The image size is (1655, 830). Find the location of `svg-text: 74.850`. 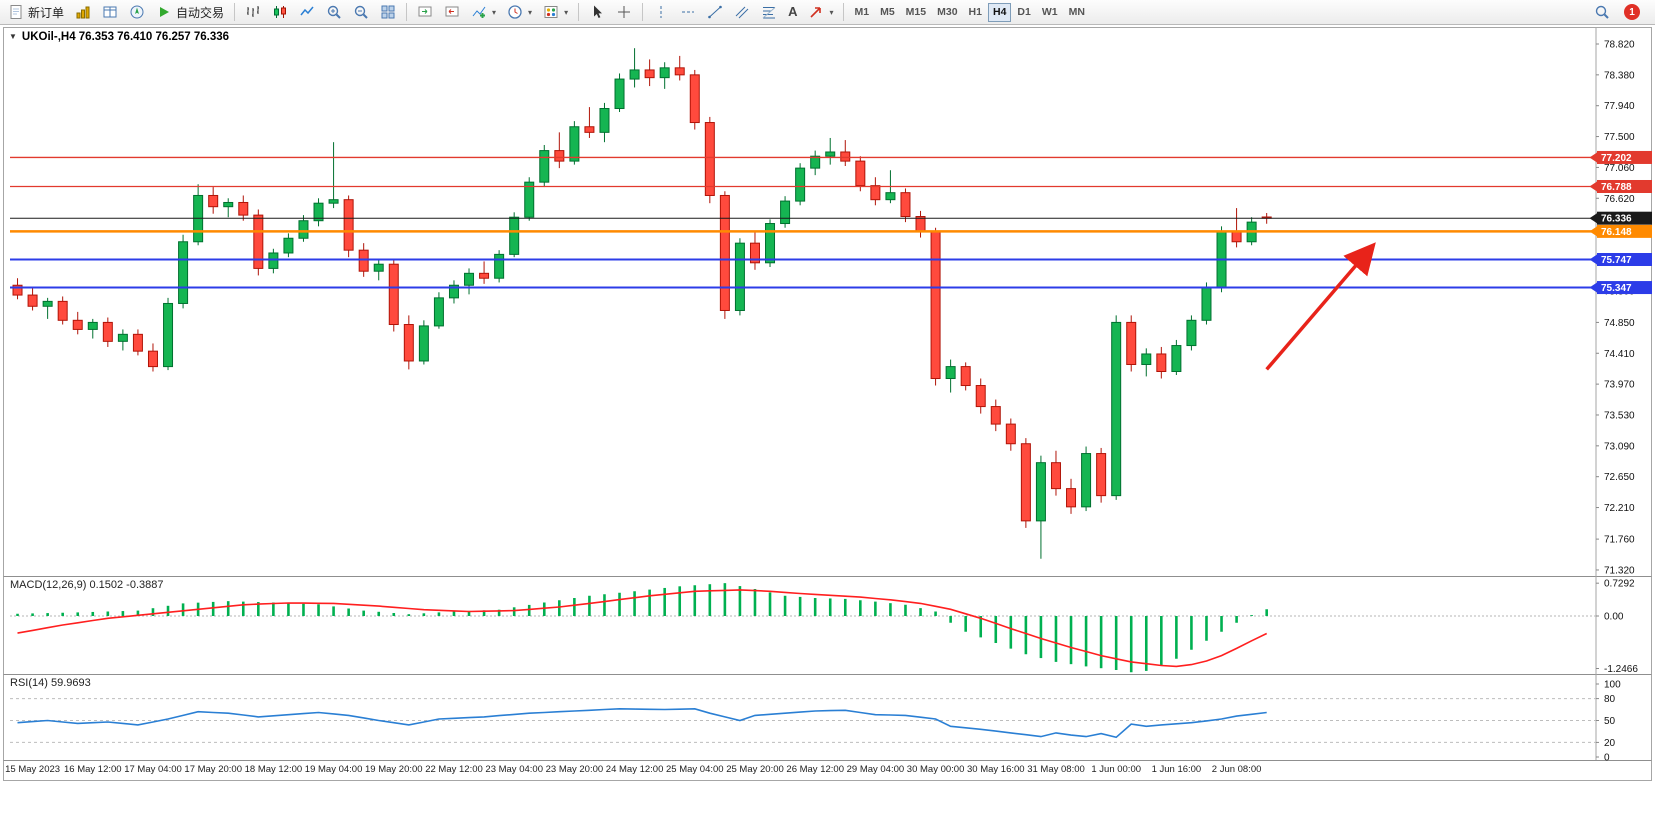

svg-text: 74.850 is located at coordinates (1619, 323).